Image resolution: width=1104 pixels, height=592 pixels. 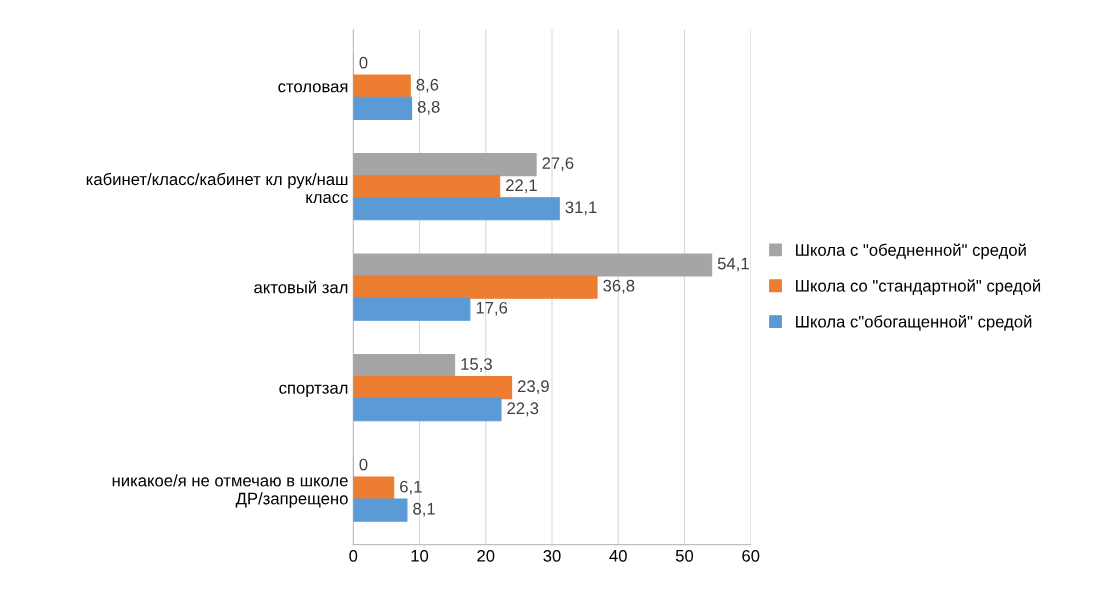 What do you see at coordinates (492, 308) in the screenshot?
I see `data-label: 17,6` at bounding box center [492, 308].